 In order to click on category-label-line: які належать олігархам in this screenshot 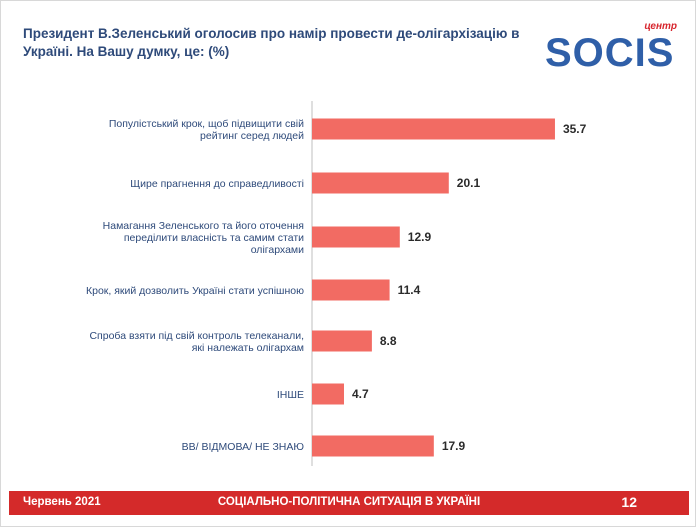, I will do `click(248, 348)`.